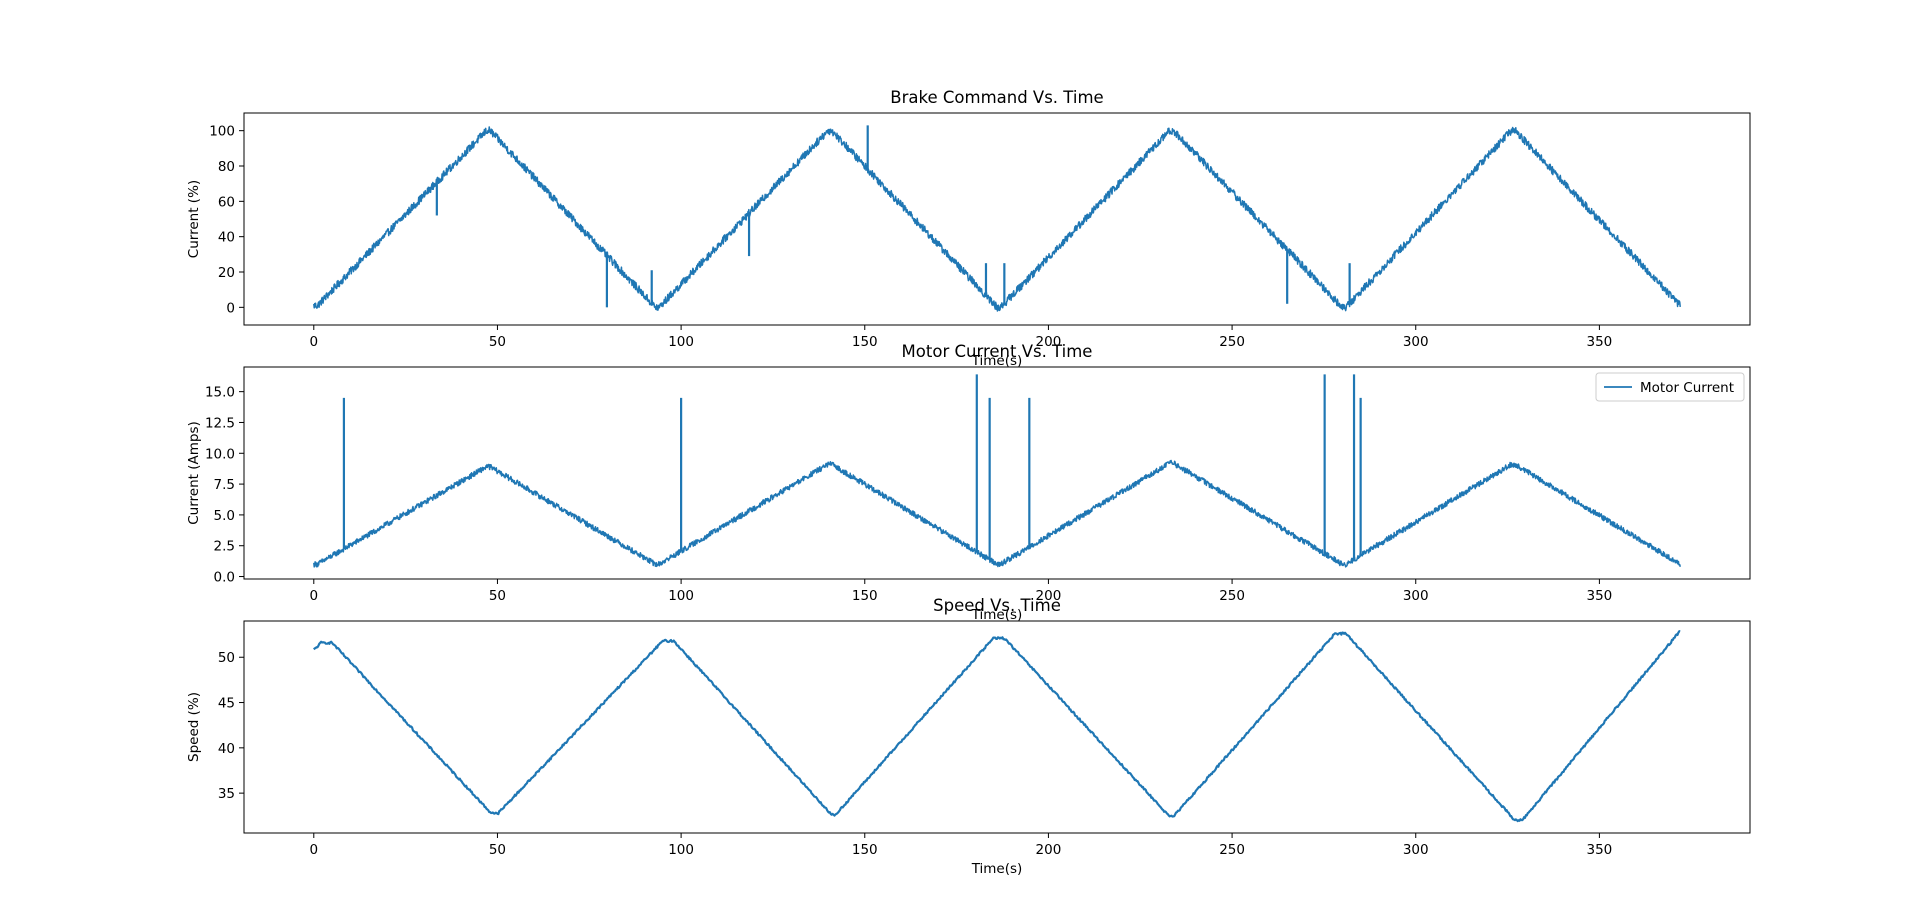 The width and height of the screenshot is (1920, 923). What do you see at coordinates (230, 308) in the screenshot?
I see `y-tick-label: 0` at bounding box center [230, 308].